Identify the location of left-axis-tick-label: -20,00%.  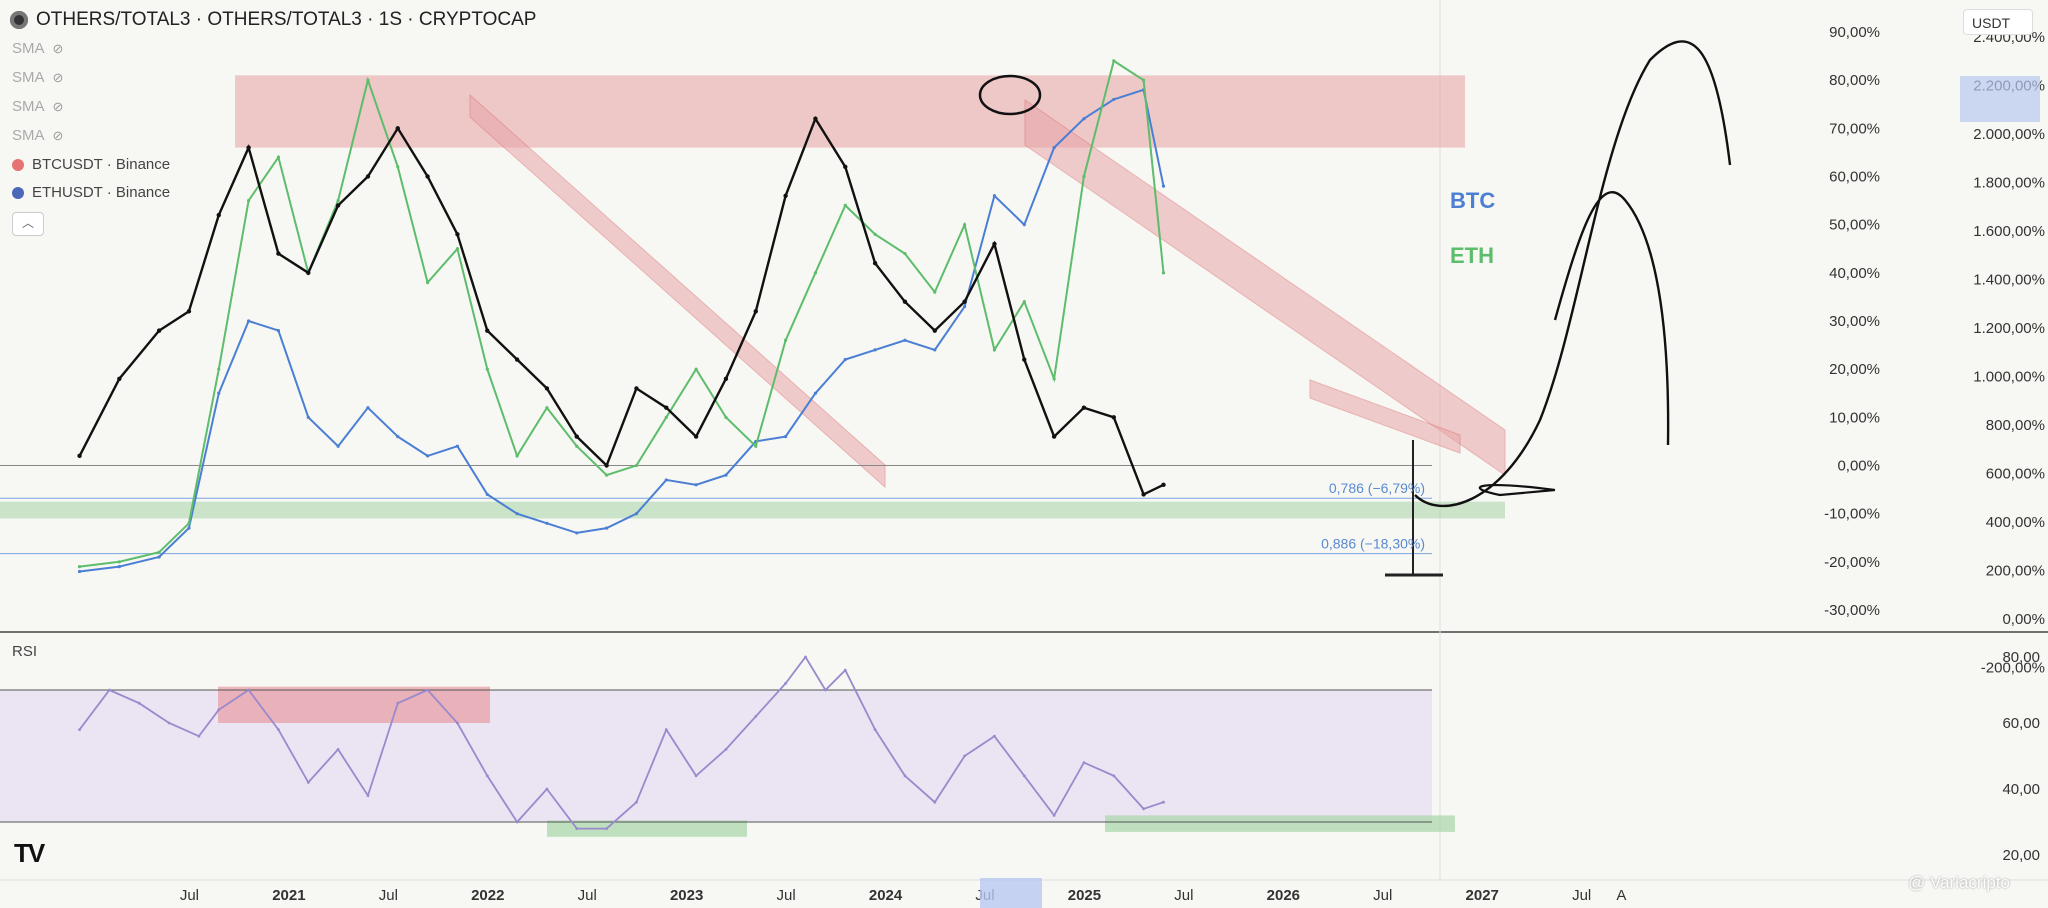
(1852, 562).